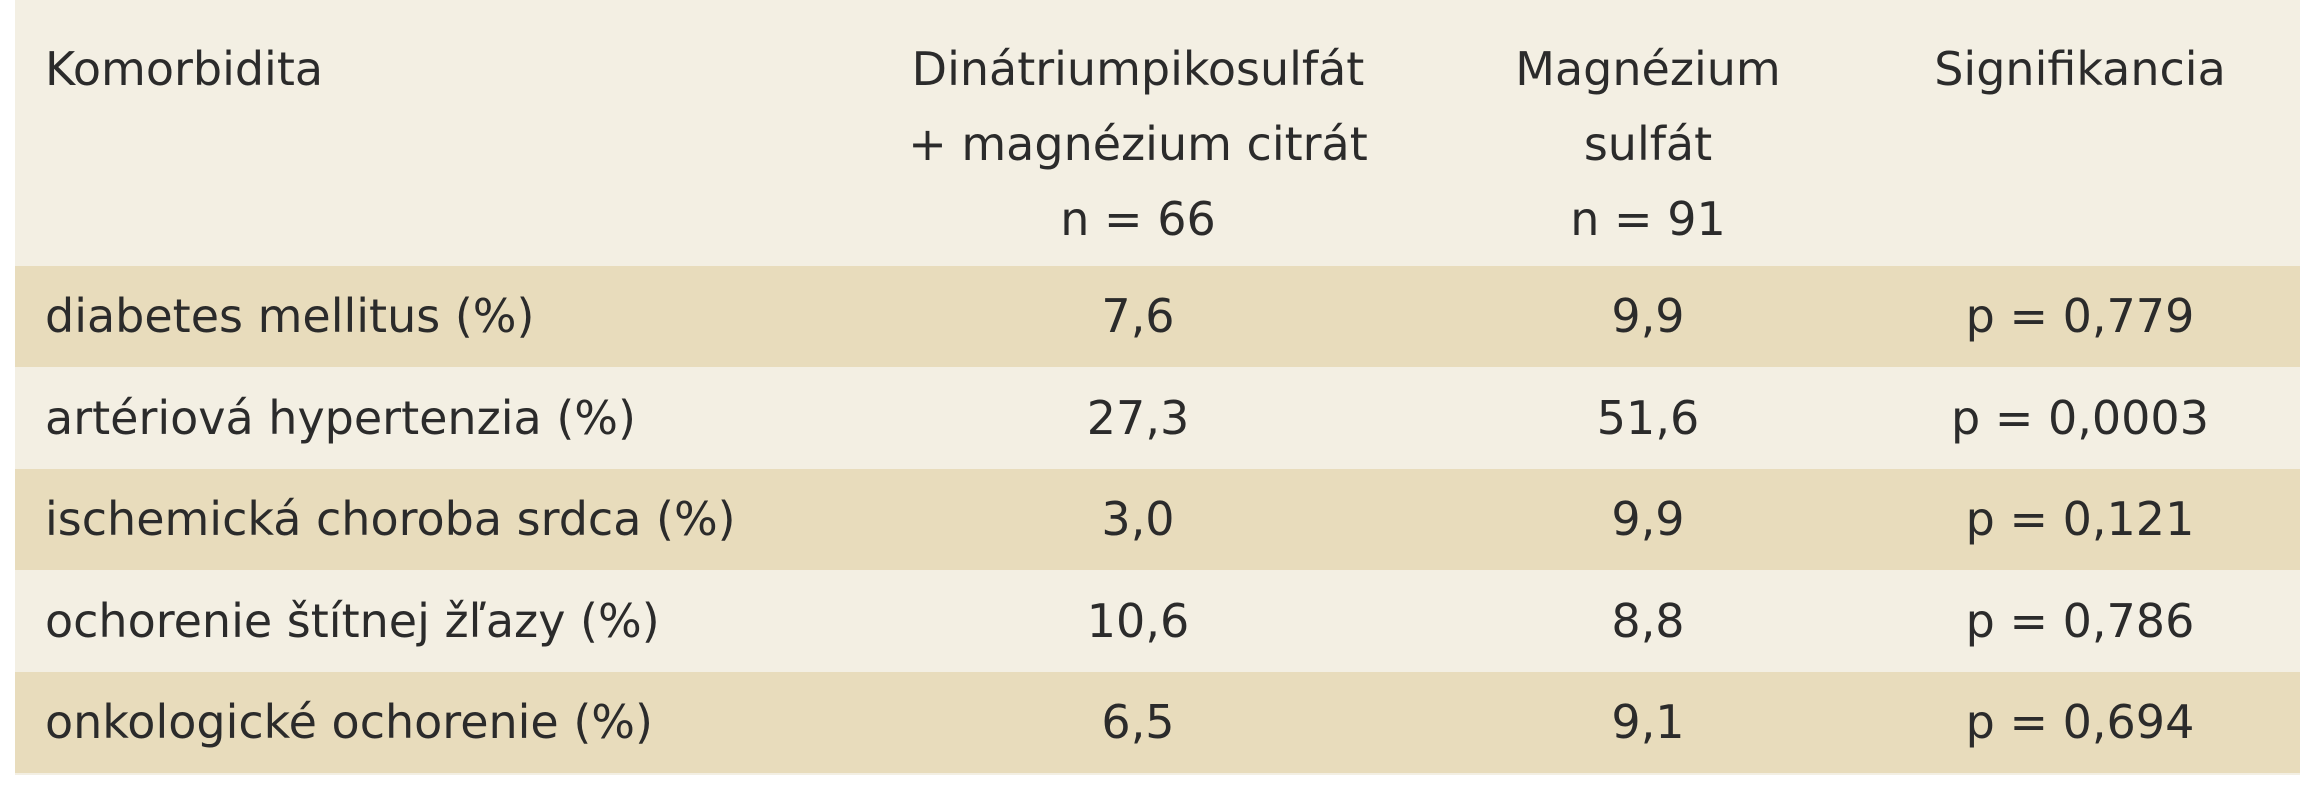 The height and width of the screenshot is (800, 2324). Describe the element at coordinates (2080, 519) in the screenshot. I see `table-cell: p = 0,121` at that location.